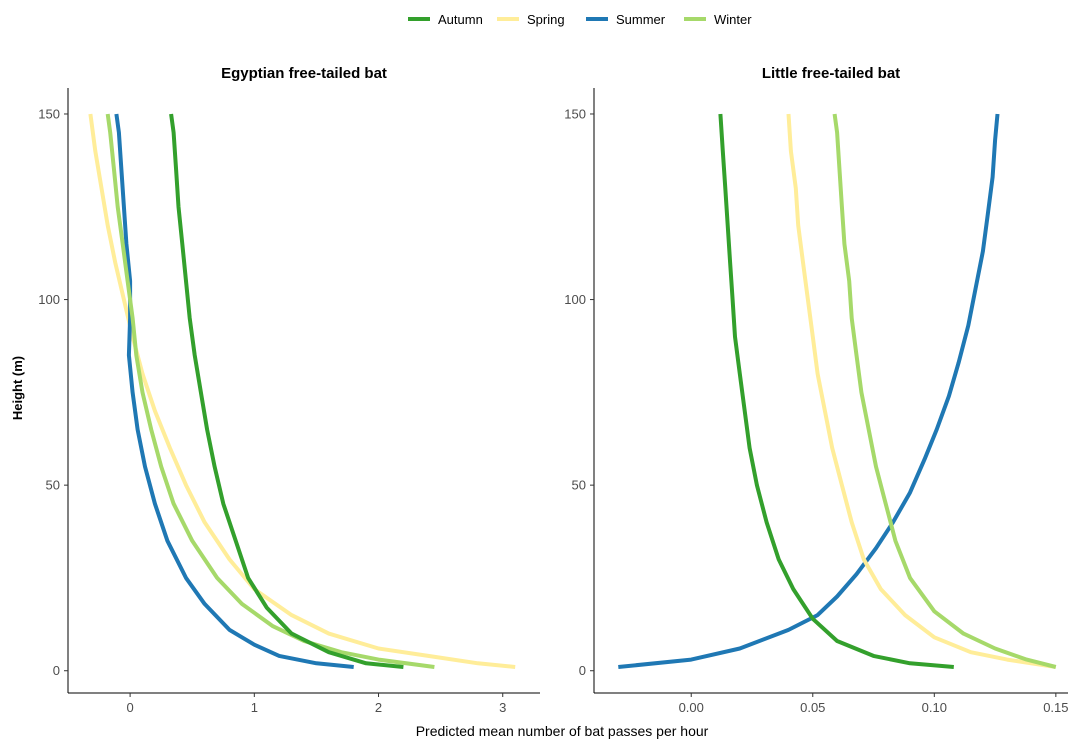 The width and height of the screenshot is (1076, 740). Describe the element at coordinates (49, 299) in the screenshot. I see `panel-1-y-tick-label: 100` at that location.